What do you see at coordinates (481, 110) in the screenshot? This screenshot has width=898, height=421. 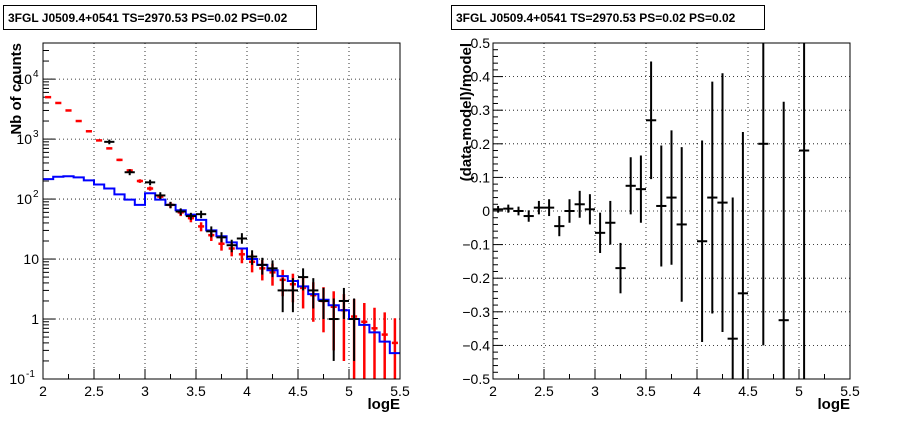 I see `right-y-tick-label: 0.3` at bounding box center [481, 110].